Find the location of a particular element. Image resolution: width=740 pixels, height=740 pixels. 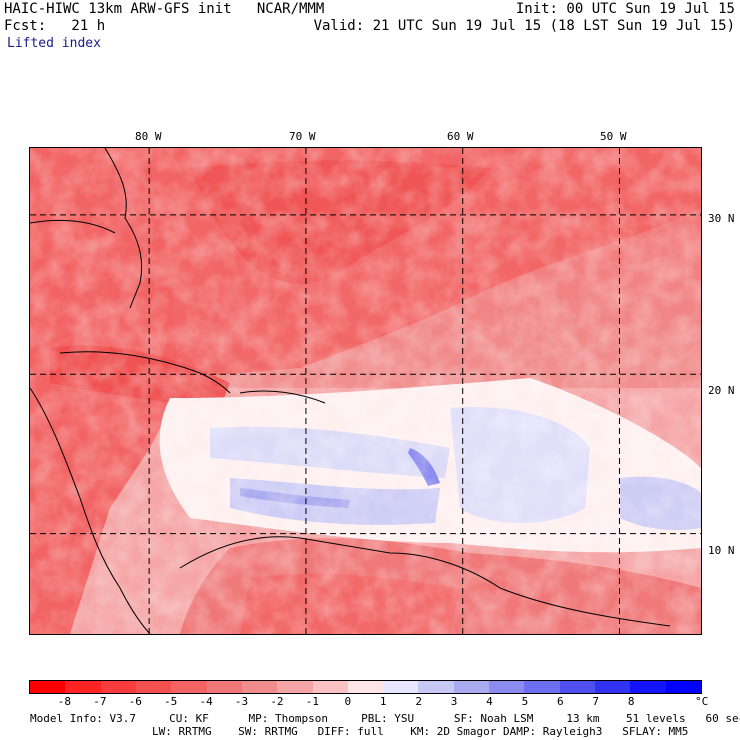

colorbar-tick-label: -6 is located at coordinates (135, 701).